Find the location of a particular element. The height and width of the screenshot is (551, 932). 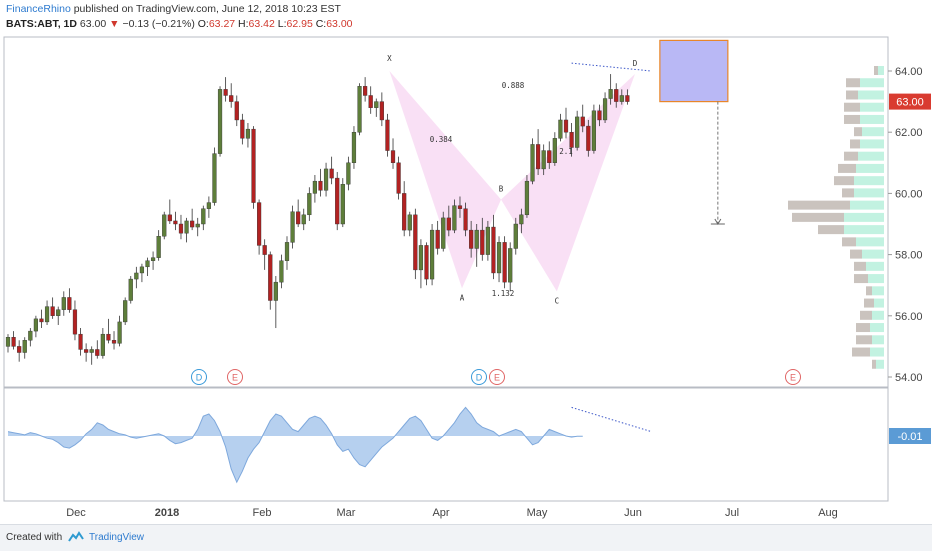

ratio-label: 1.132 is located at coordinates (503, 293).